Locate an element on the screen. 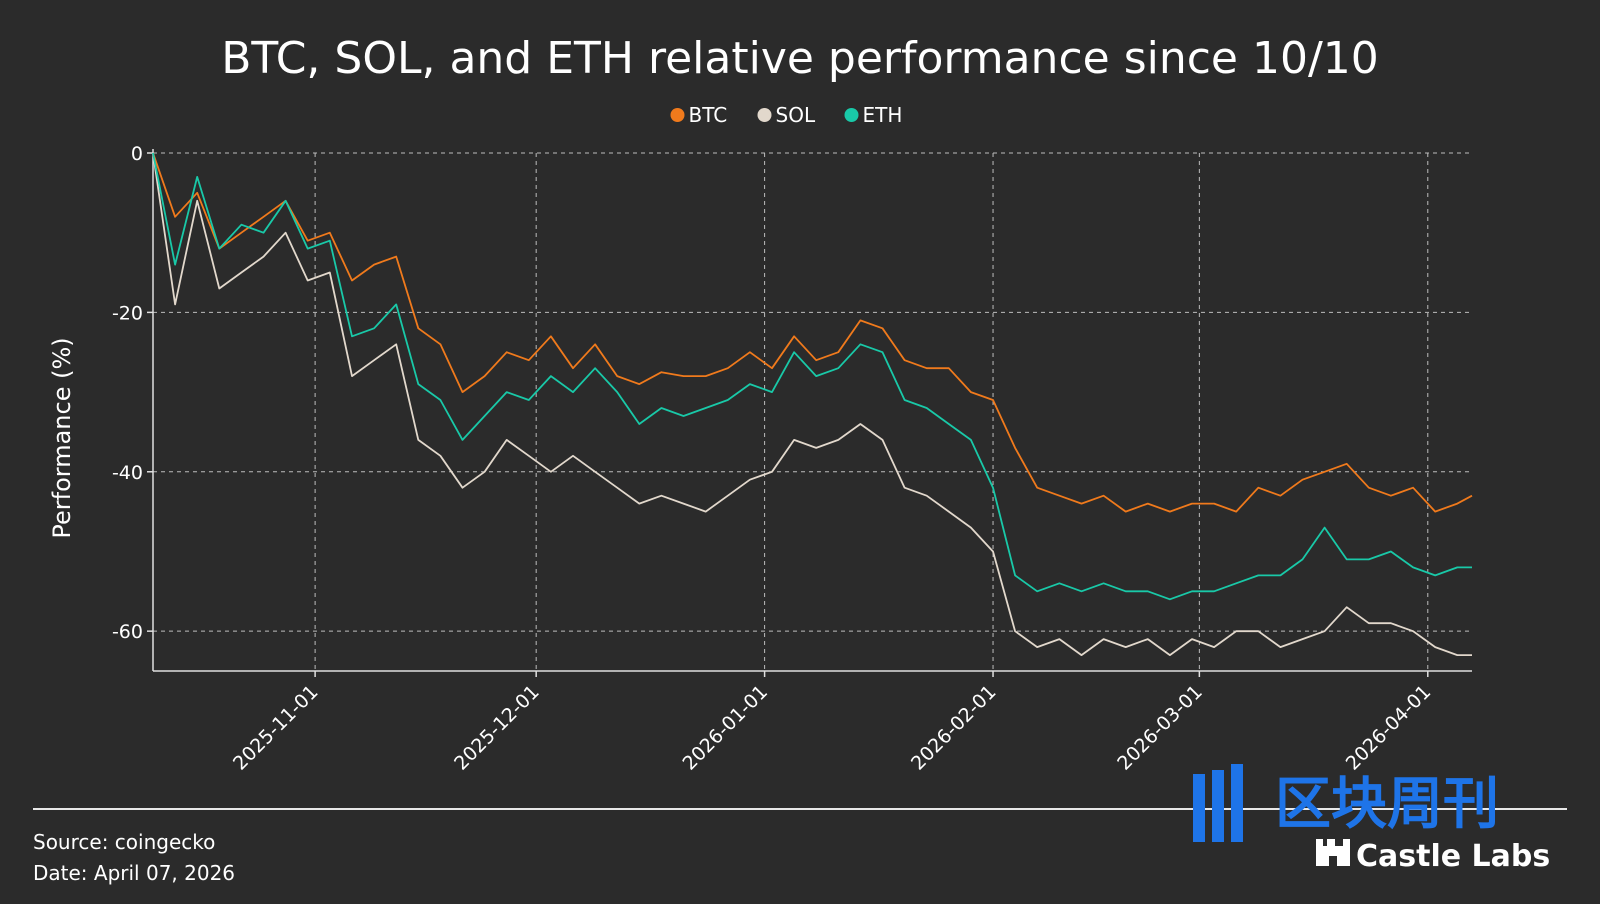  footer-date: Date: April 07, 2026 is located at coordinates (134, 873).